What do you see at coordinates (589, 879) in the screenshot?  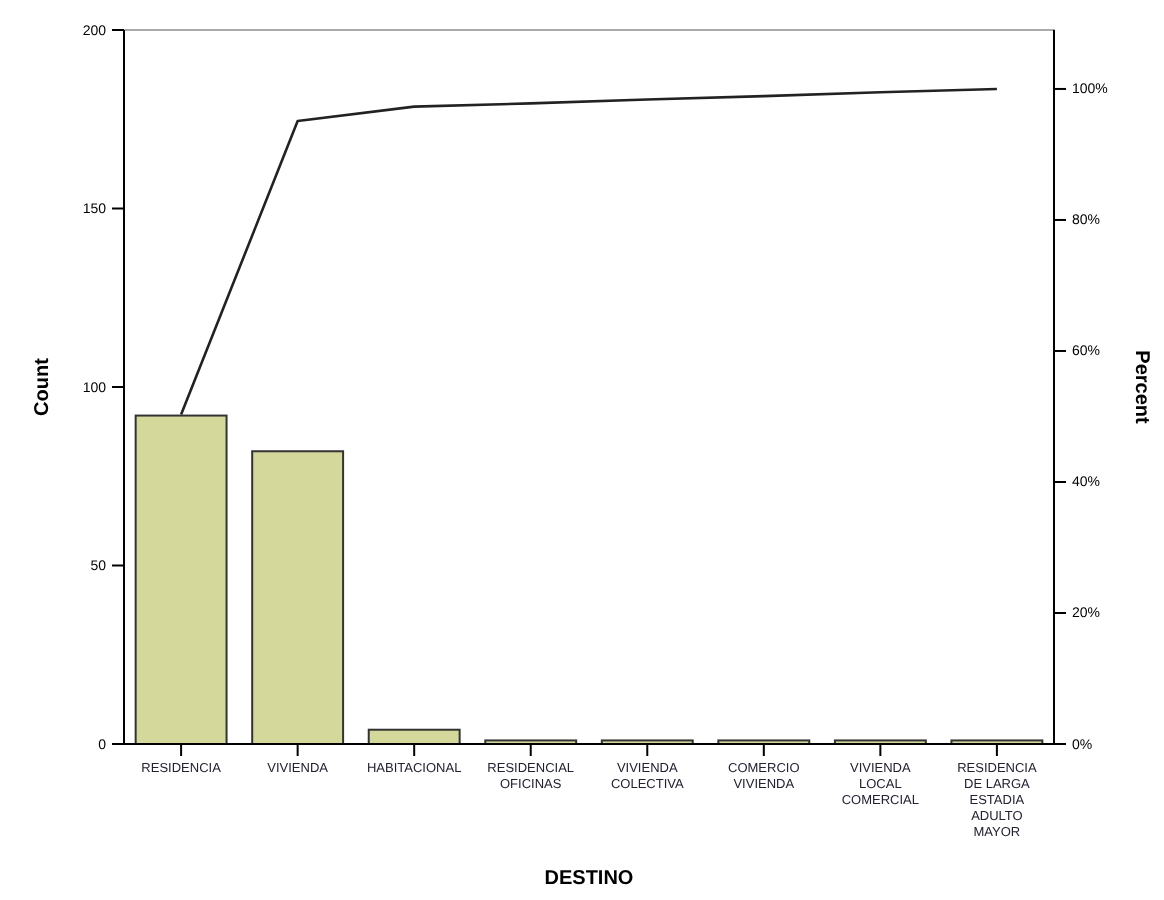 I see `x-axis-title: DESTINO` at bounding box center [589, 879].